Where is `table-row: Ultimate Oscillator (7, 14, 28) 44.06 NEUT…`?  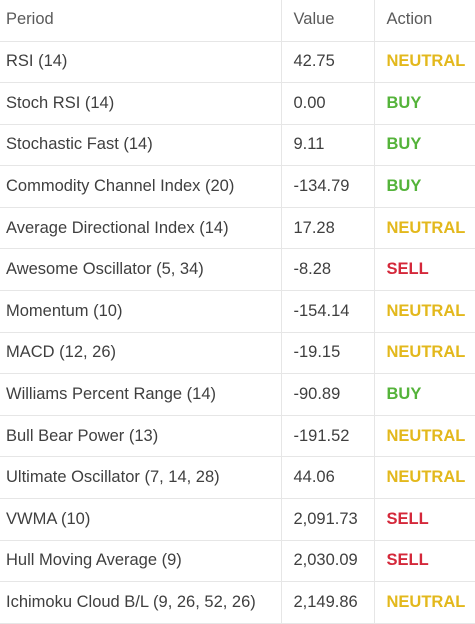 table-row: Ultimate Oscillator (7, 14, 28) 44.06 NEUT… is located at coordinates (237, 478).